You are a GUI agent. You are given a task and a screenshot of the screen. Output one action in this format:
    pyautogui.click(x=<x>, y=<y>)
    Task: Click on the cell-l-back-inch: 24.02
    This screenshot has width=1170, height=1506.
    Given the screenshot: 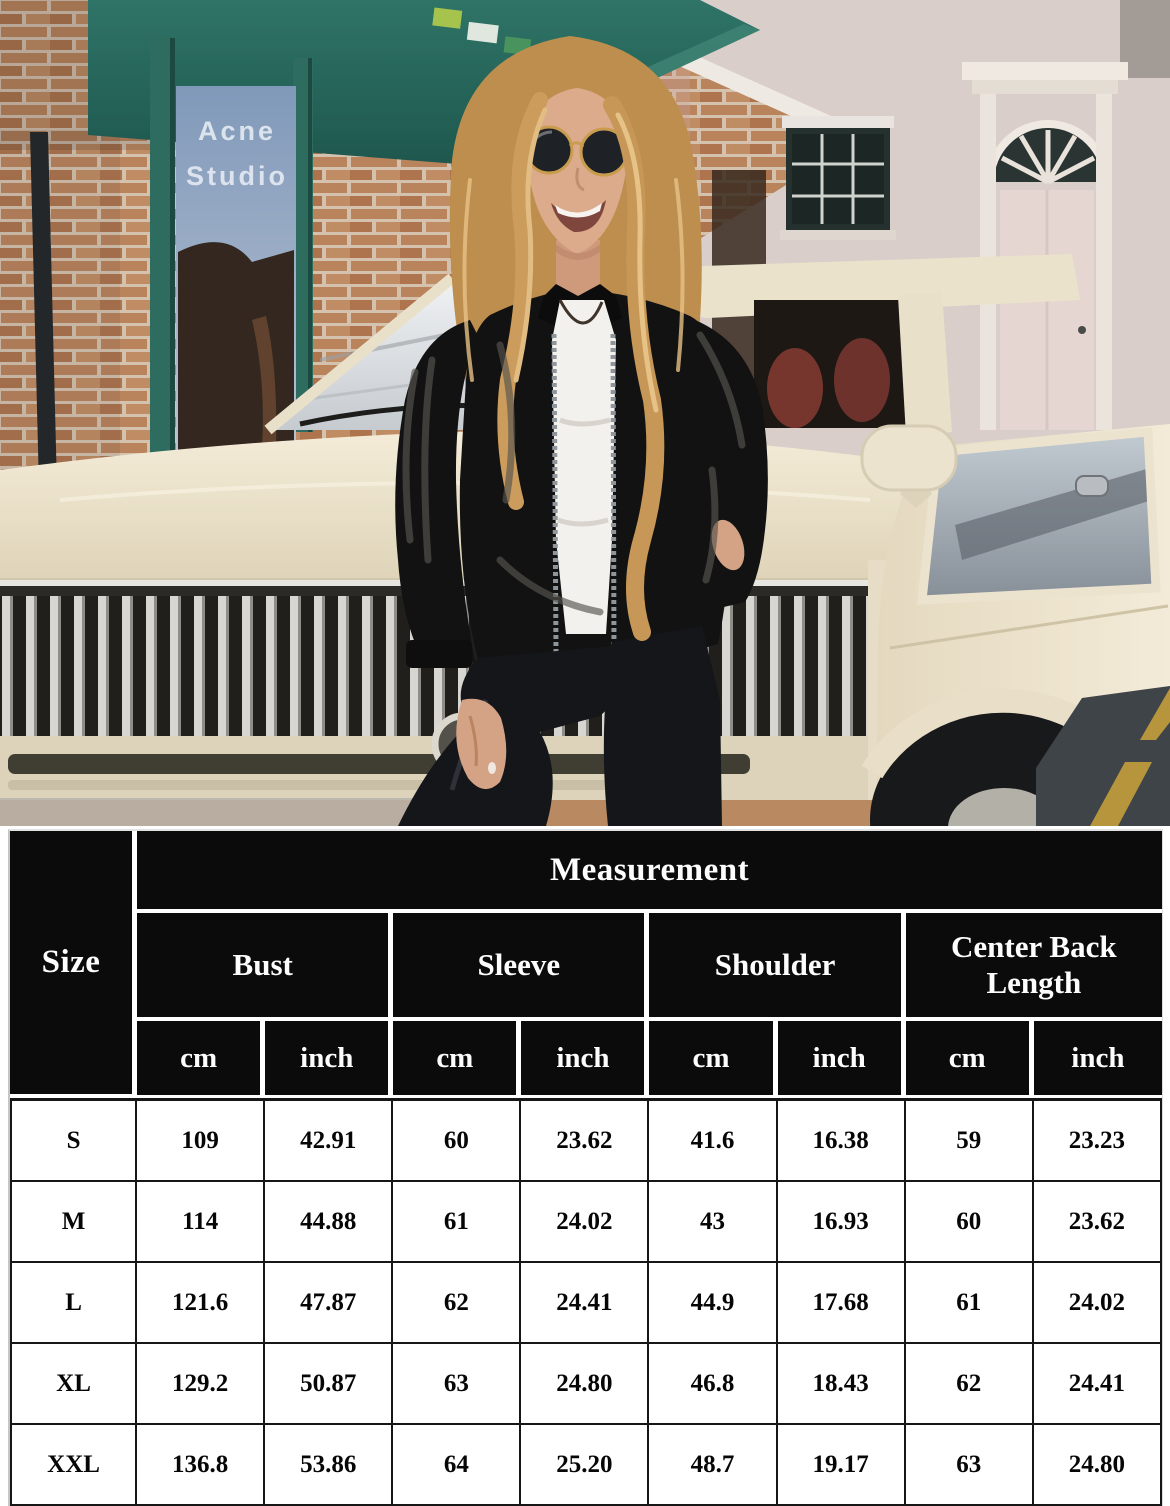 What is the action you would take?
    pyautogui.click(x=1097, y=1303)
    